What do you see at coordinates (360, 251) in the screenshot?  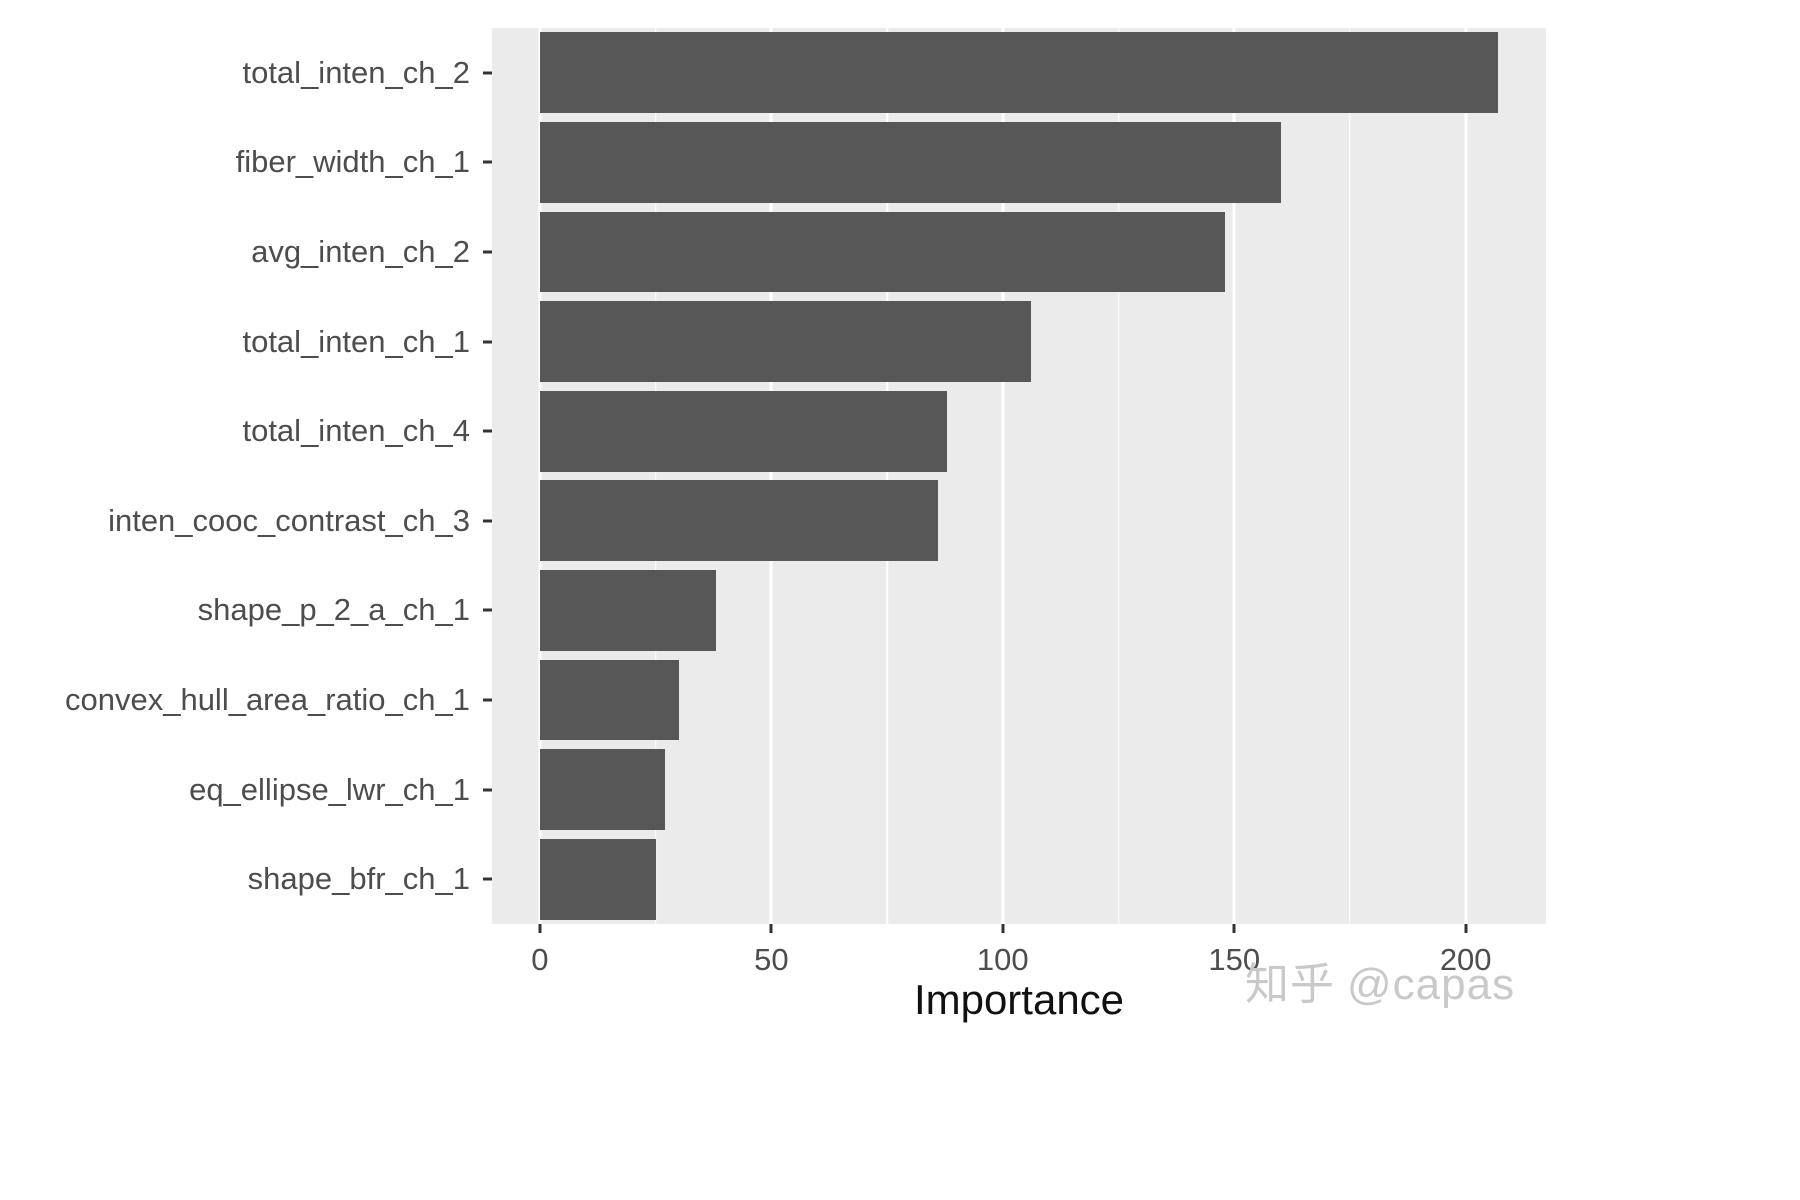 I see `y-label-avg_inten_ch_2: avg_inten_ch_2` at bounding box center [360, 251].